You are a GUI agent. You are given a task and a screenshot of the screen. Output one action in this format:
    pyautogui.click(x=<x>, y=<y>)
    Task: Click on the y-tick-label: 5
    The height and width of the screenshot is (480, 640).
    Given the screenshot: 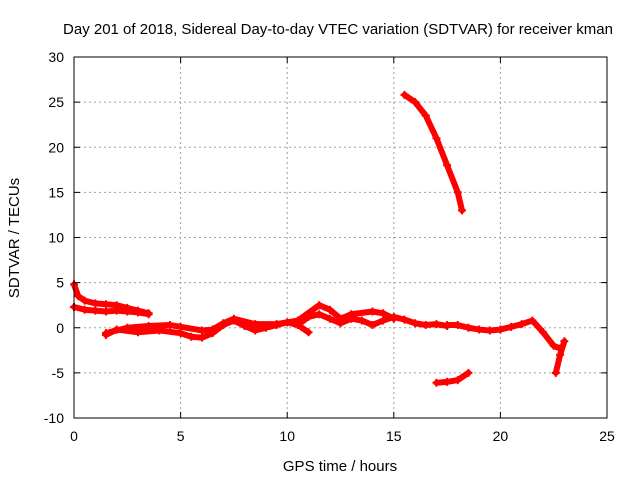 What is the action you would take?
    pyautogui.click(x=60, y=283)
    